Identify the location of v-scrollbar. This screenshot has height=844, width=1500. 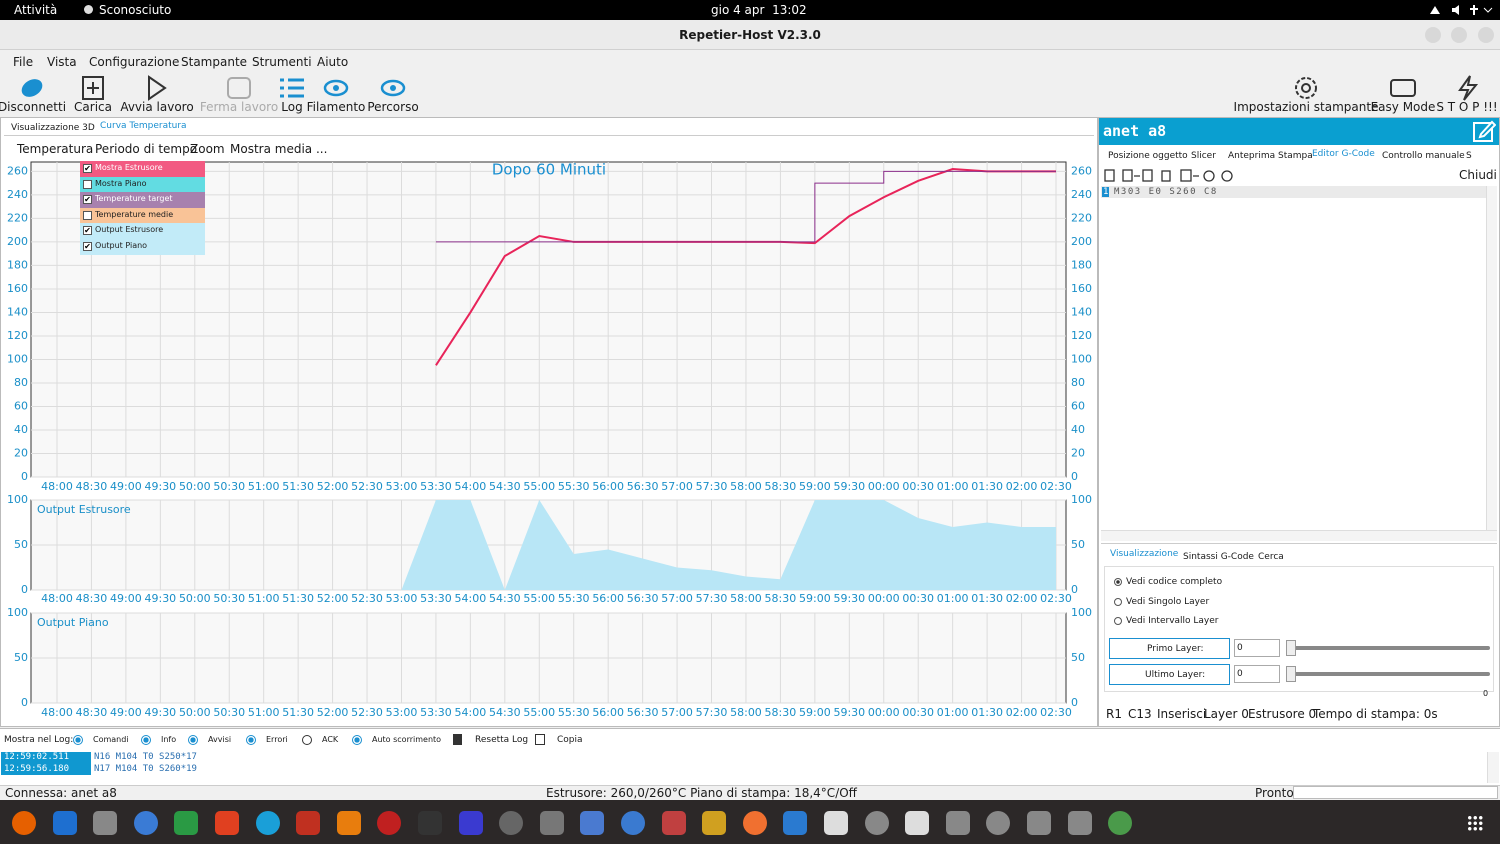
(1491, 363).